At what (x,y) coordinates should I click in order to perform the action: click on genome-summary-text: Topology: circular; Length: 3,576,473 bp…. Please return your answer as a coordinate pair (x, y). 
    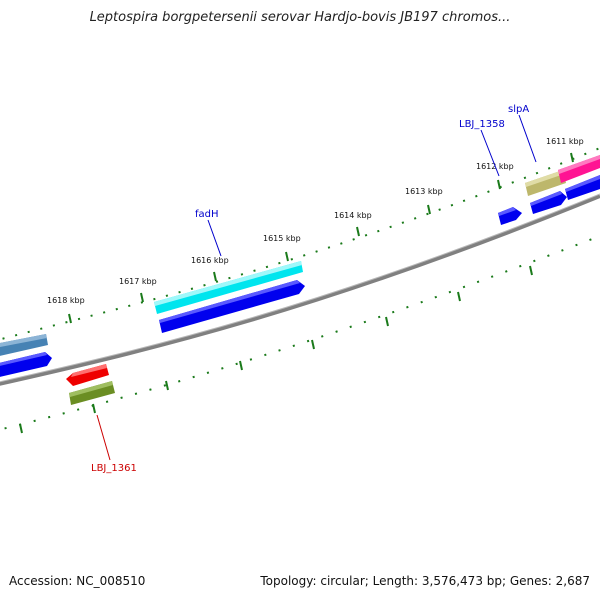
    Looking at the image, I should click on (425, 581).